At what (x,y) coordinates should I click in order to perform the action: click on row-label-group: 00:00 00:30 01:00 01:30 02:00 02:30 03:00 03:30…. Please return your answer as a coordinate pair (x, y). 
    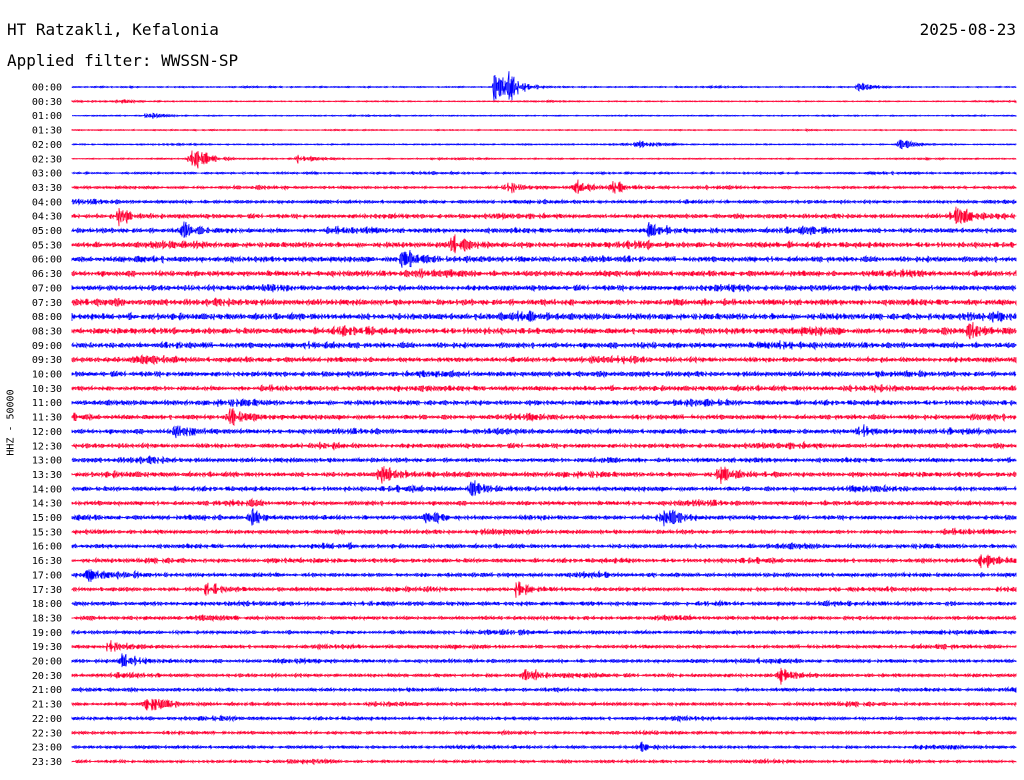
    Looking at the image, I should click on (47, 425).